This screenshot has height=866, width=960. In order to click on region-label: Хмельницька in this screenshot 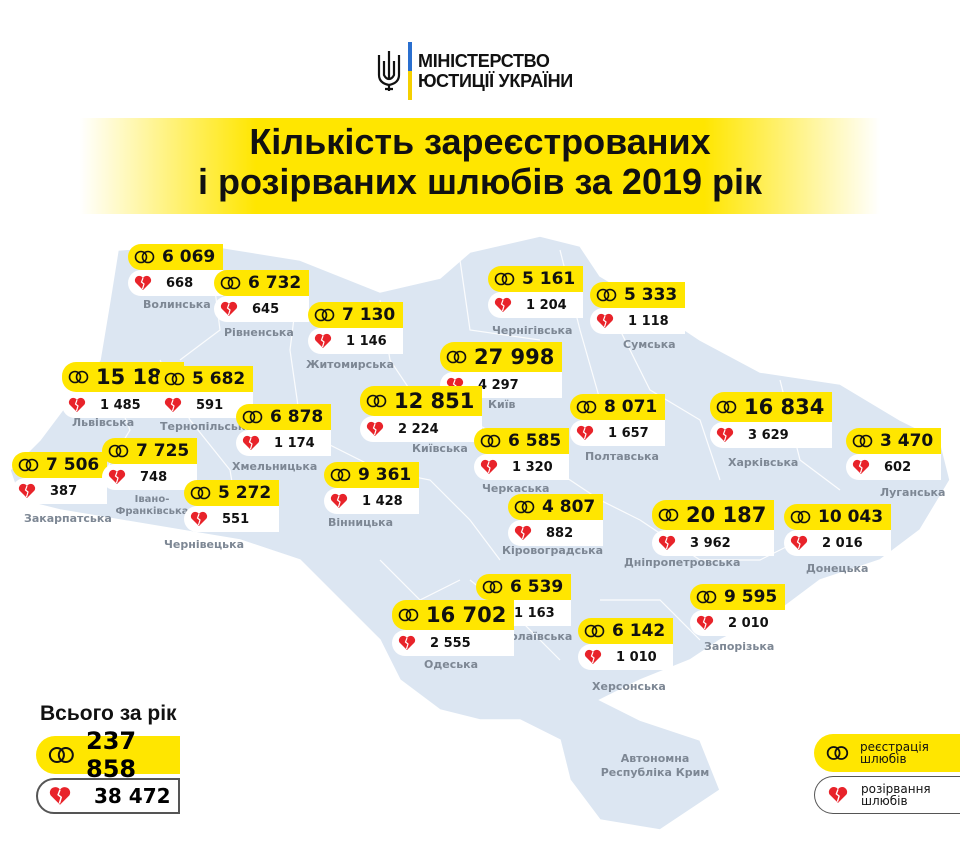, I will do `click(275, 466)`.